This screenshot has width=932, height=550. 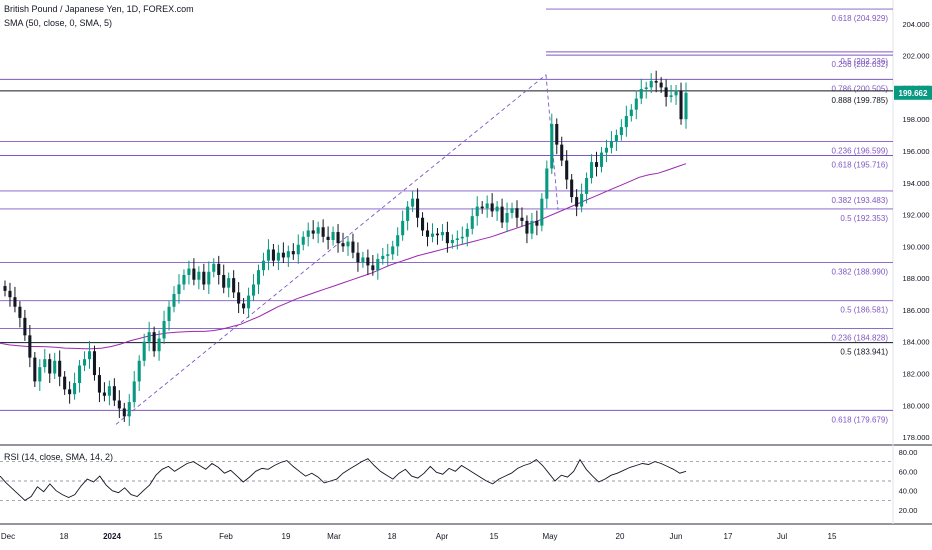 What do you see at coordinates (782, 536) in the screenshot?
I see `time-tick-label: Jul` at bounding box center [782, 536].